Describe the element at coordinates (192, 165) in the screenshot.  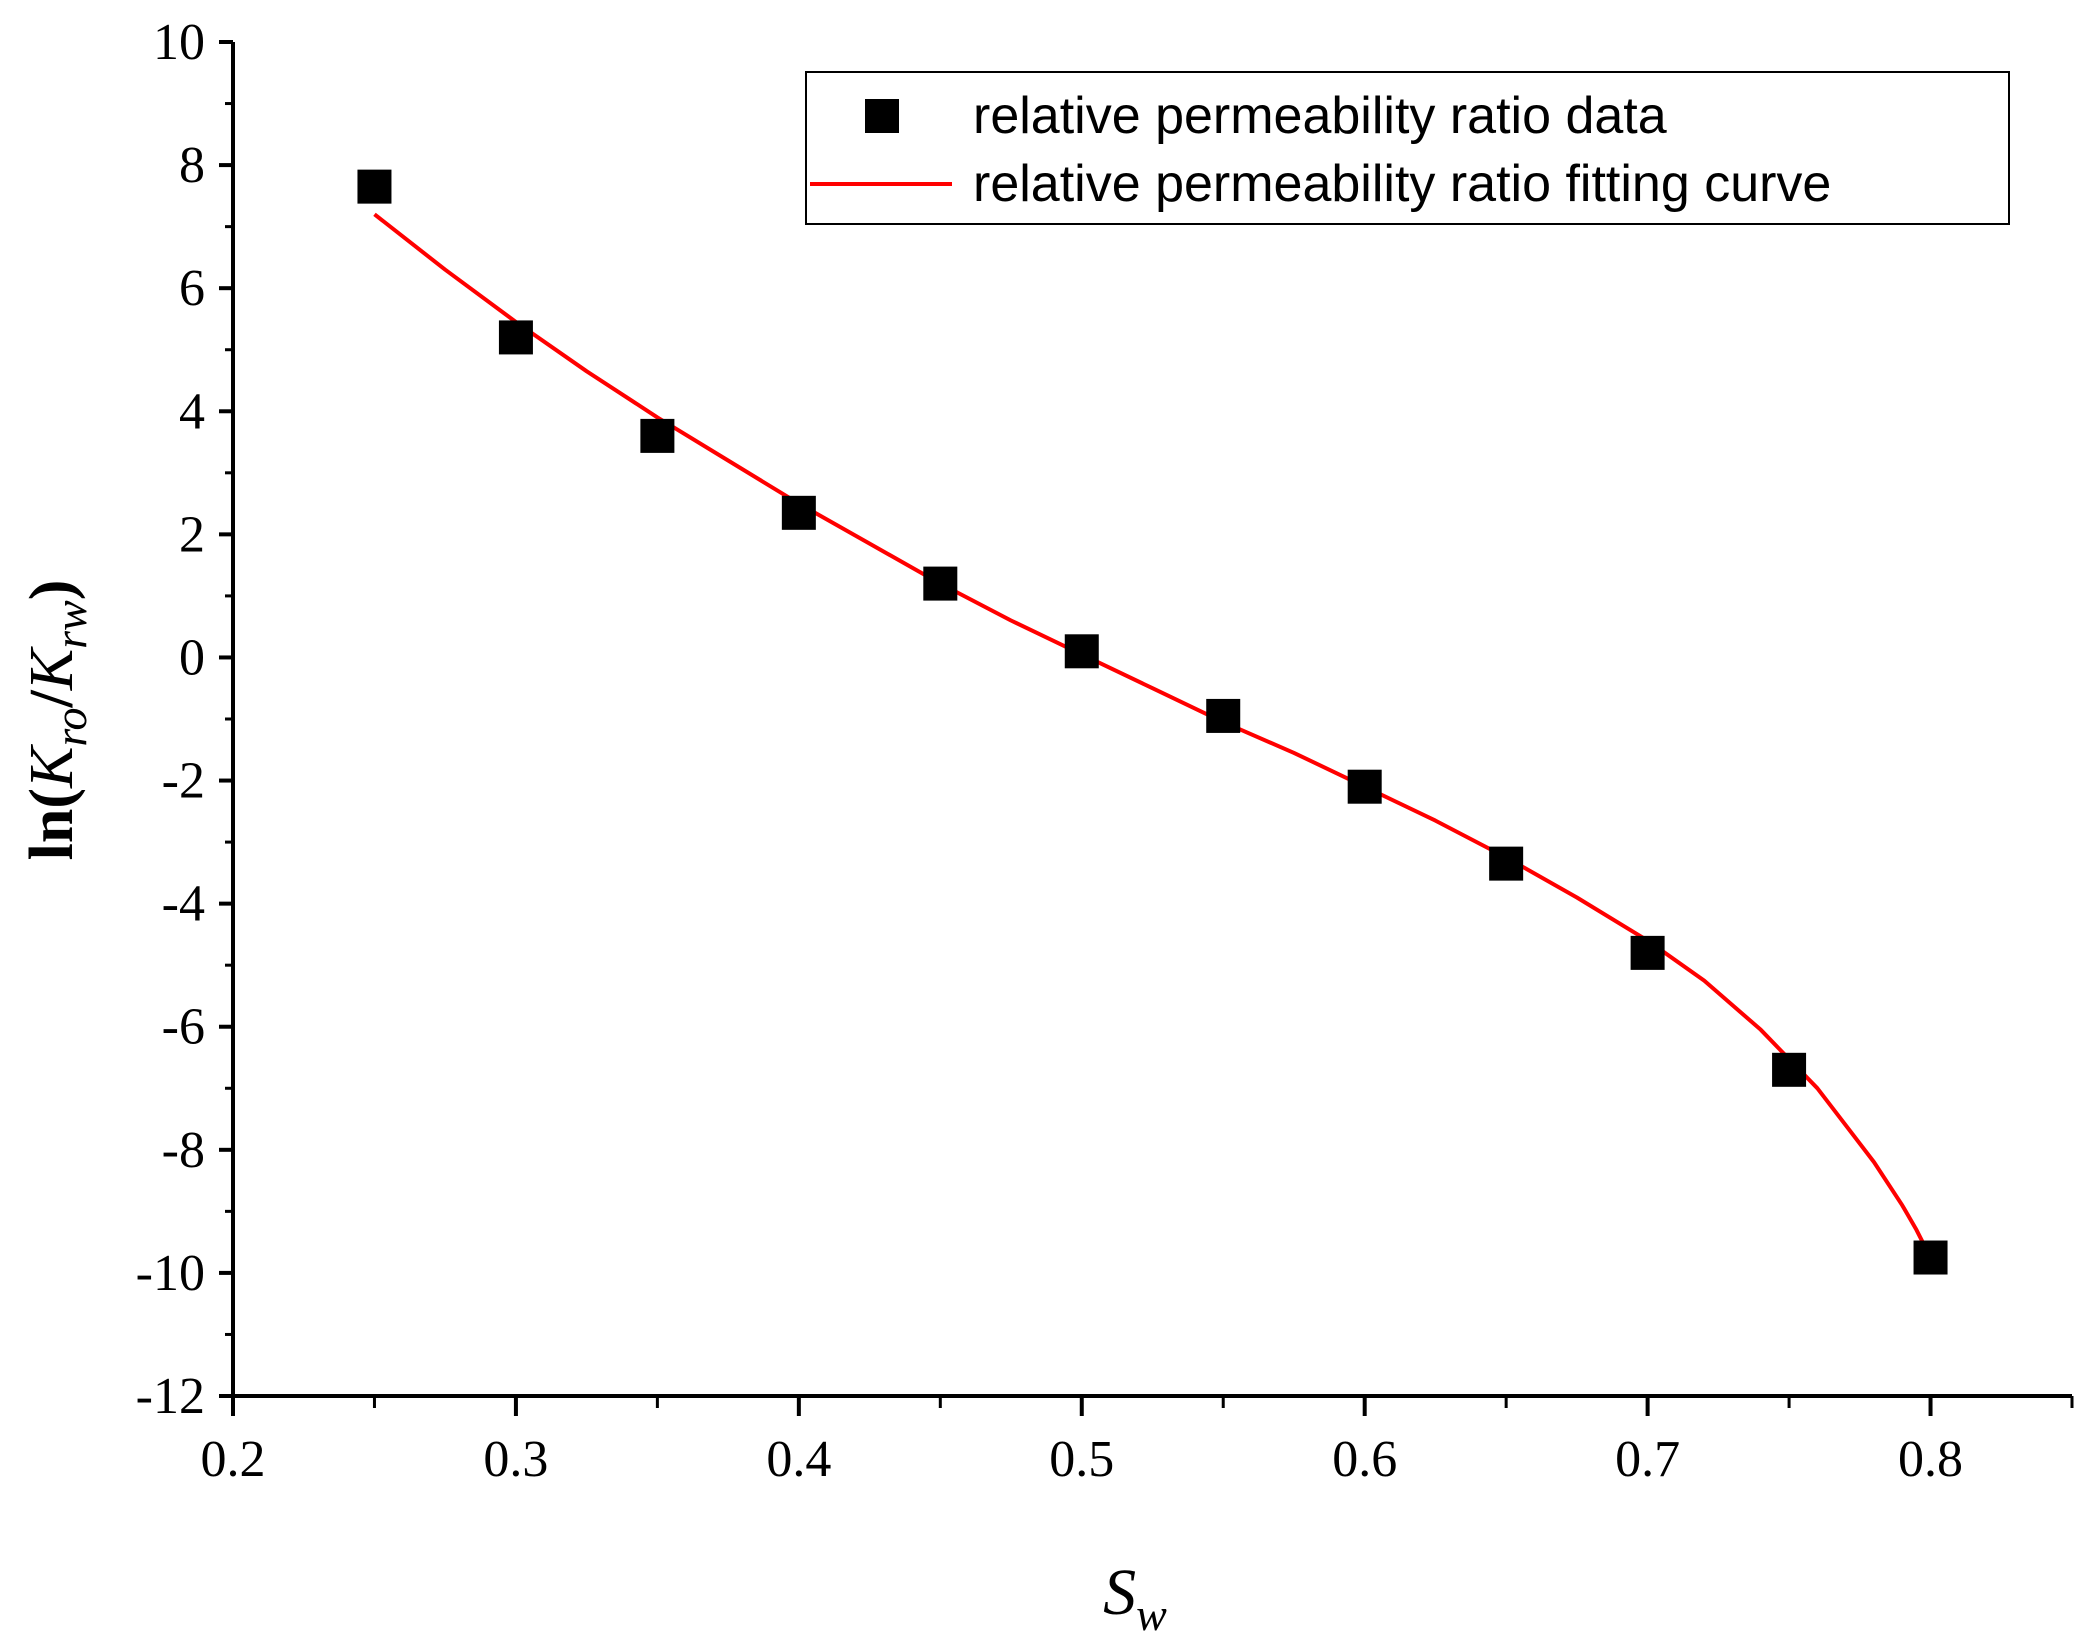
I see `y-tick-label: 8` at that location.